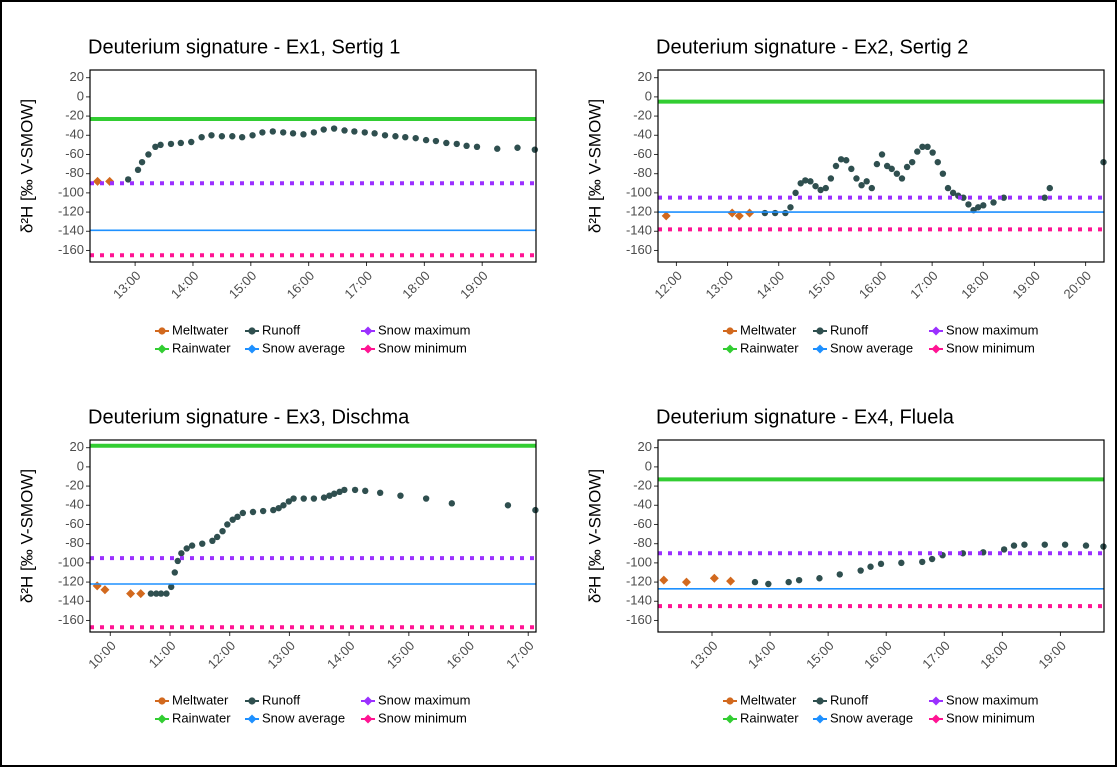  I want to click on y-tick-label: -140, so click(71, 600).